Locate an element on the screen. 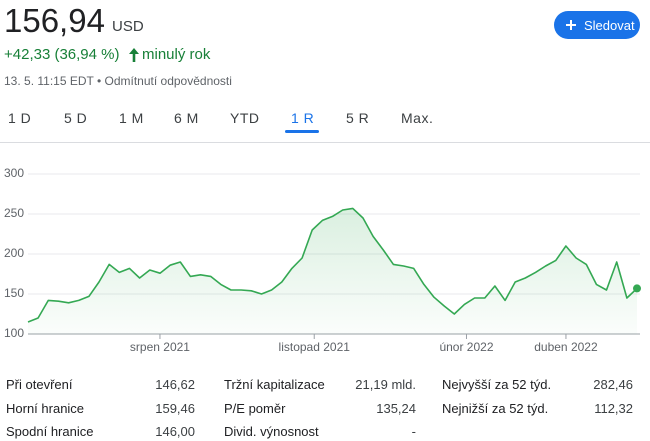  change: +42,33 (36,94 %) is located at coordinates (62, 54).